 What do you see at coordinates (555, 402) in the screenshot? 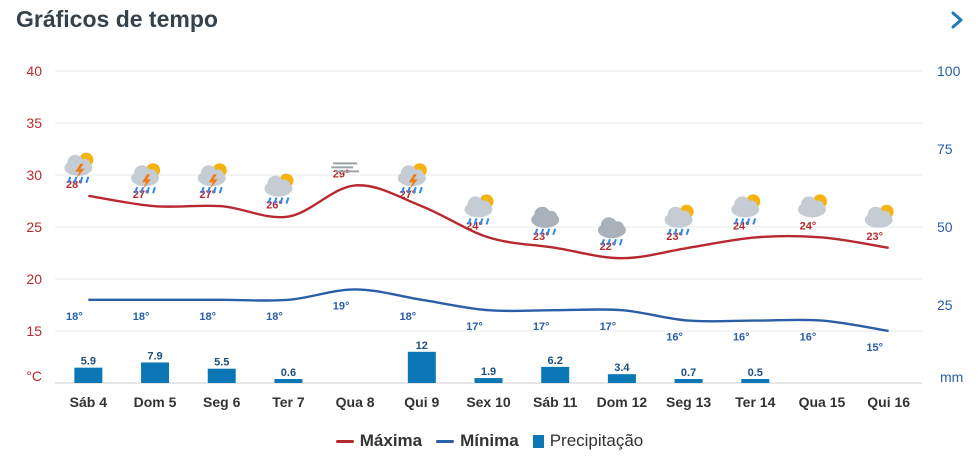
I see `x-category-label: Sáb 11` at bounding box center [555, 402].